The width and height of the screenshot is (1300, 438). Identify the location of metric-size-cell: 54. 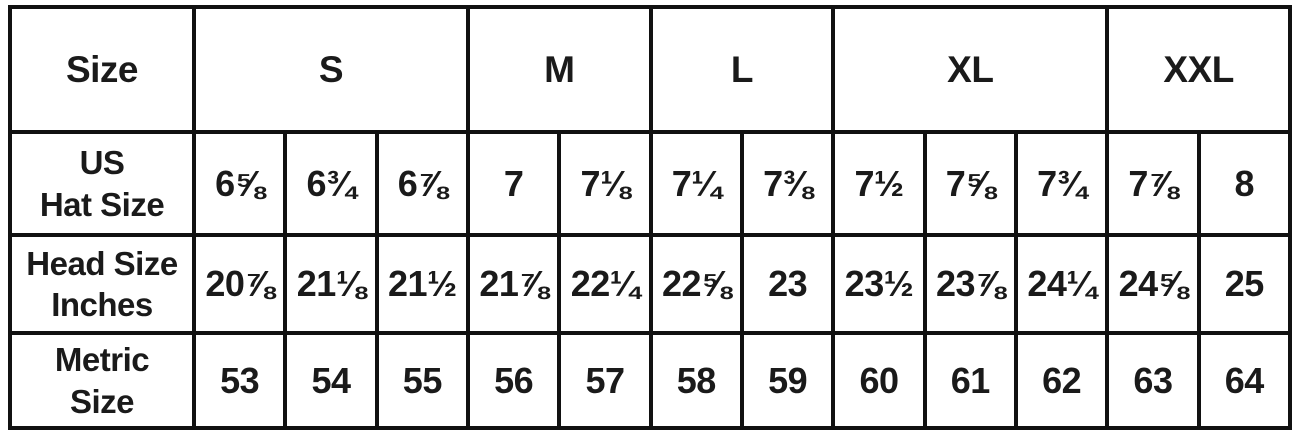
(331, 380).